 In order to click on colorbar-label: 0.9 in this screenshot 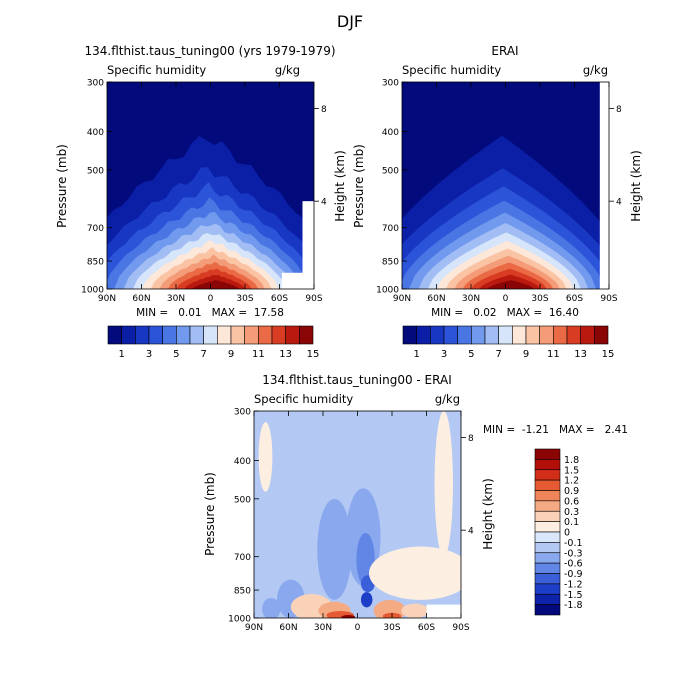, I will do `click(571, 491)`.